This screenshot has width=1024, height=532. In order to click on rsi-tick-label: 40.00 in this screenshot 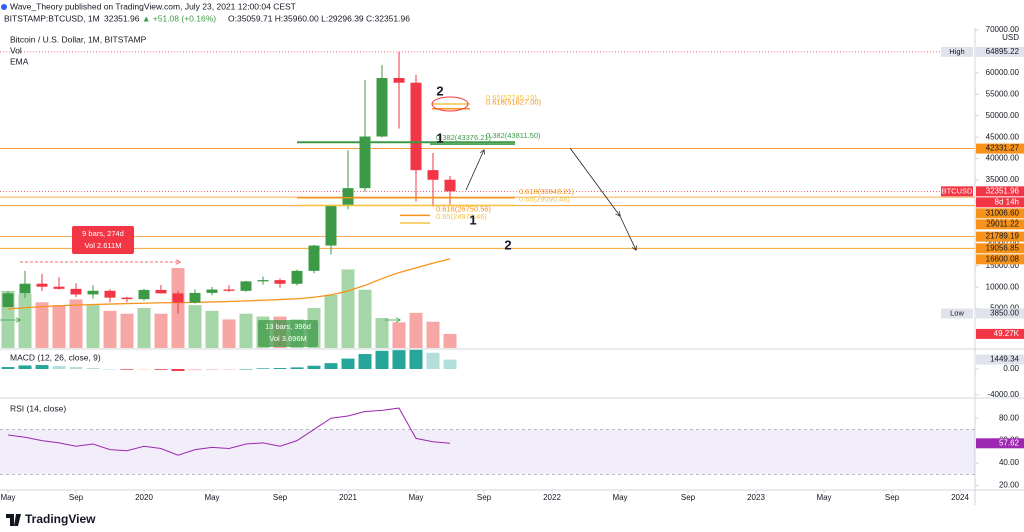, I will do `click(1009, 462)`.